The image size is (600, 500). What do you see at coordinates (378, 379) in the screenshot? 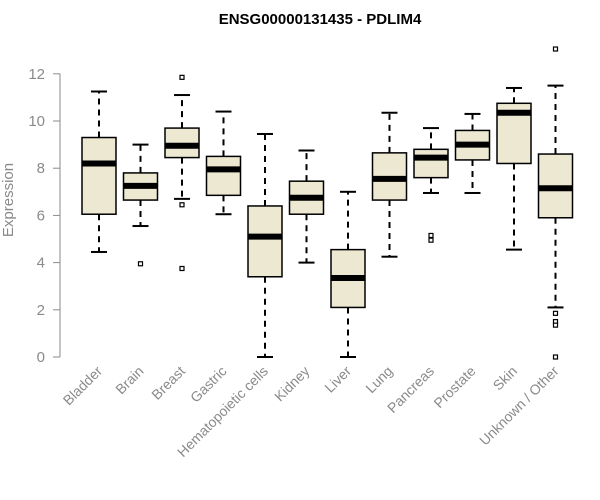
I see `x-category-label: Lung` at bounding box center [378, 379].